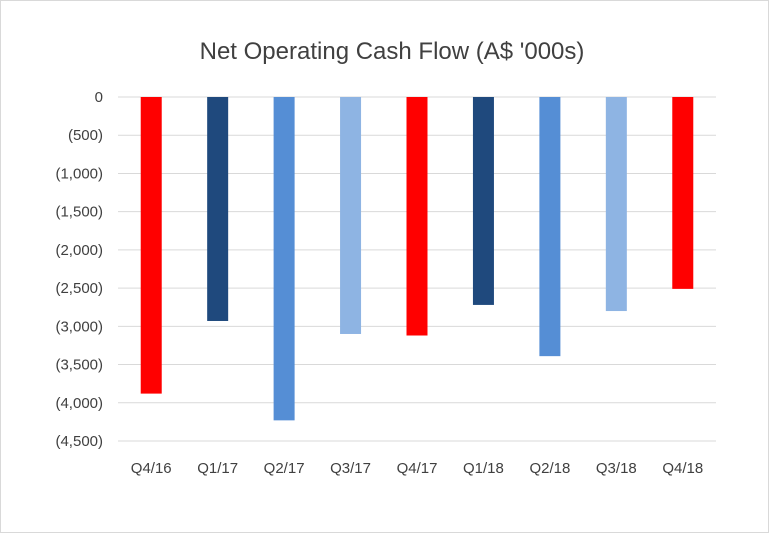 The height and width of the screenshot is (533, 769). I want to click on y-tick-label: (1,000), so click(79, 173).